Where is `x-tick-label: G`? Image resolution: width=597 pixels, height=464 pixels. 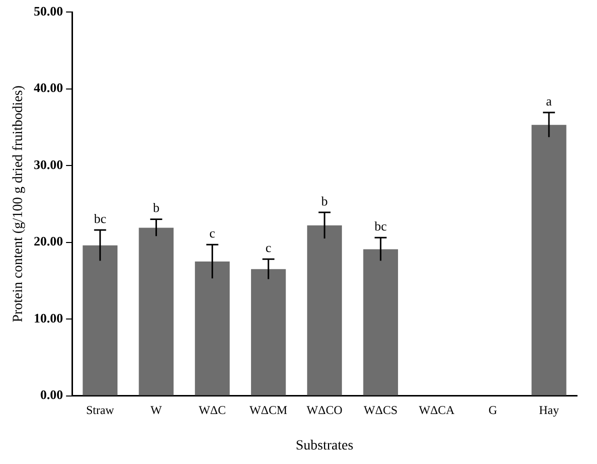
x-tick-label: G is located at coordinates (493, 410).